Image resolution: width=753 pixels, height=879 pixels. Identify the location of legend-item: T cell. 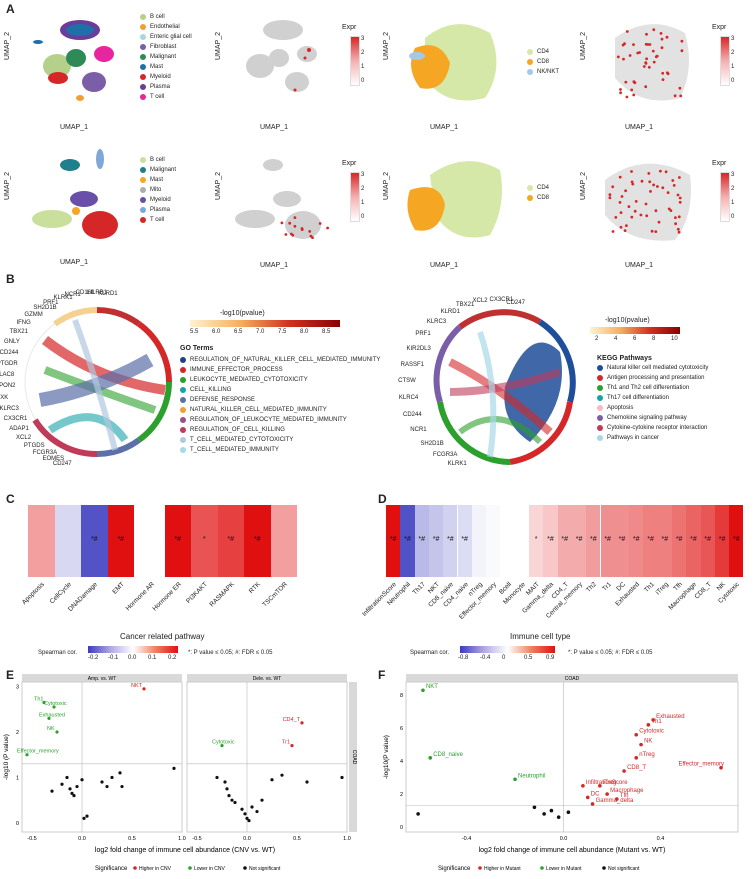
(158, 220).